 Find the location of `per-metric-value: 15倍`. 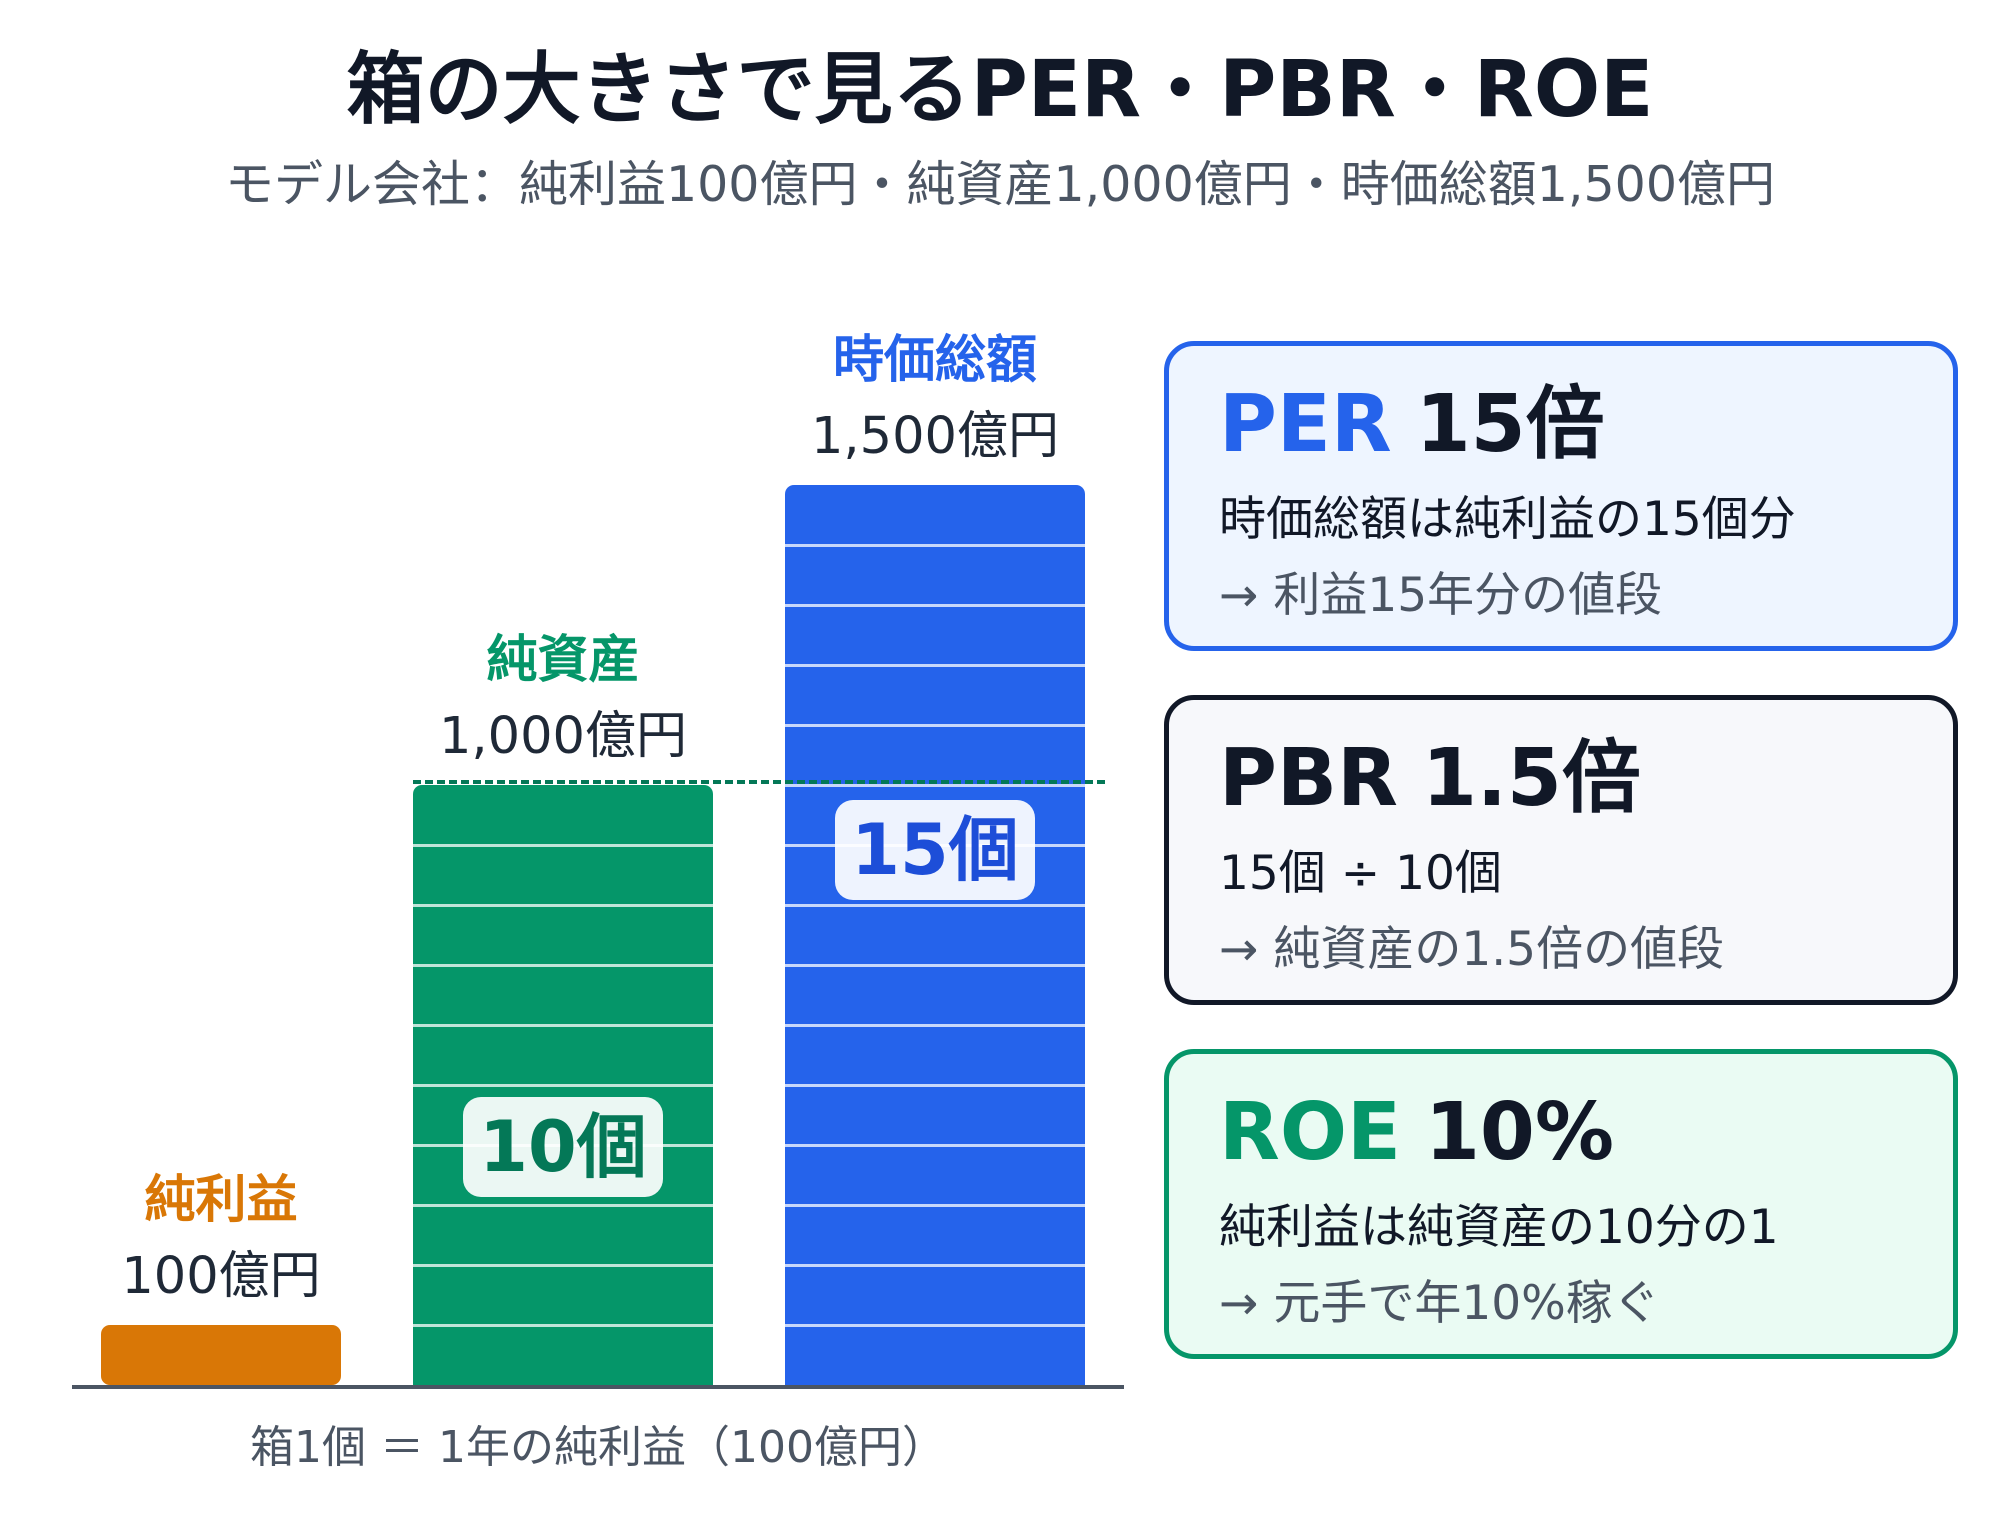

per-metric-value: 15倍 is located at coordinates (1510, 424).